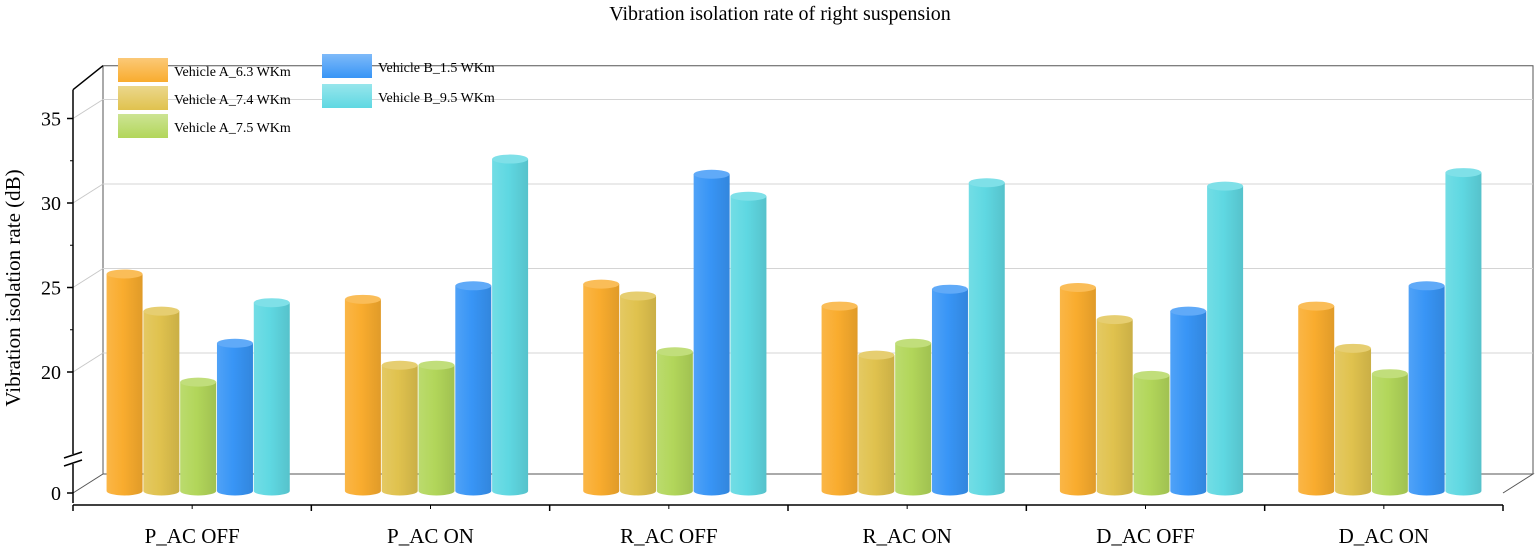 The height and width of the screenshot is (551, 1537). What do you see at coordinates (56, 494) in the screenshot?
I see `y-tick-label: 0` at bounding box center [56, 494].